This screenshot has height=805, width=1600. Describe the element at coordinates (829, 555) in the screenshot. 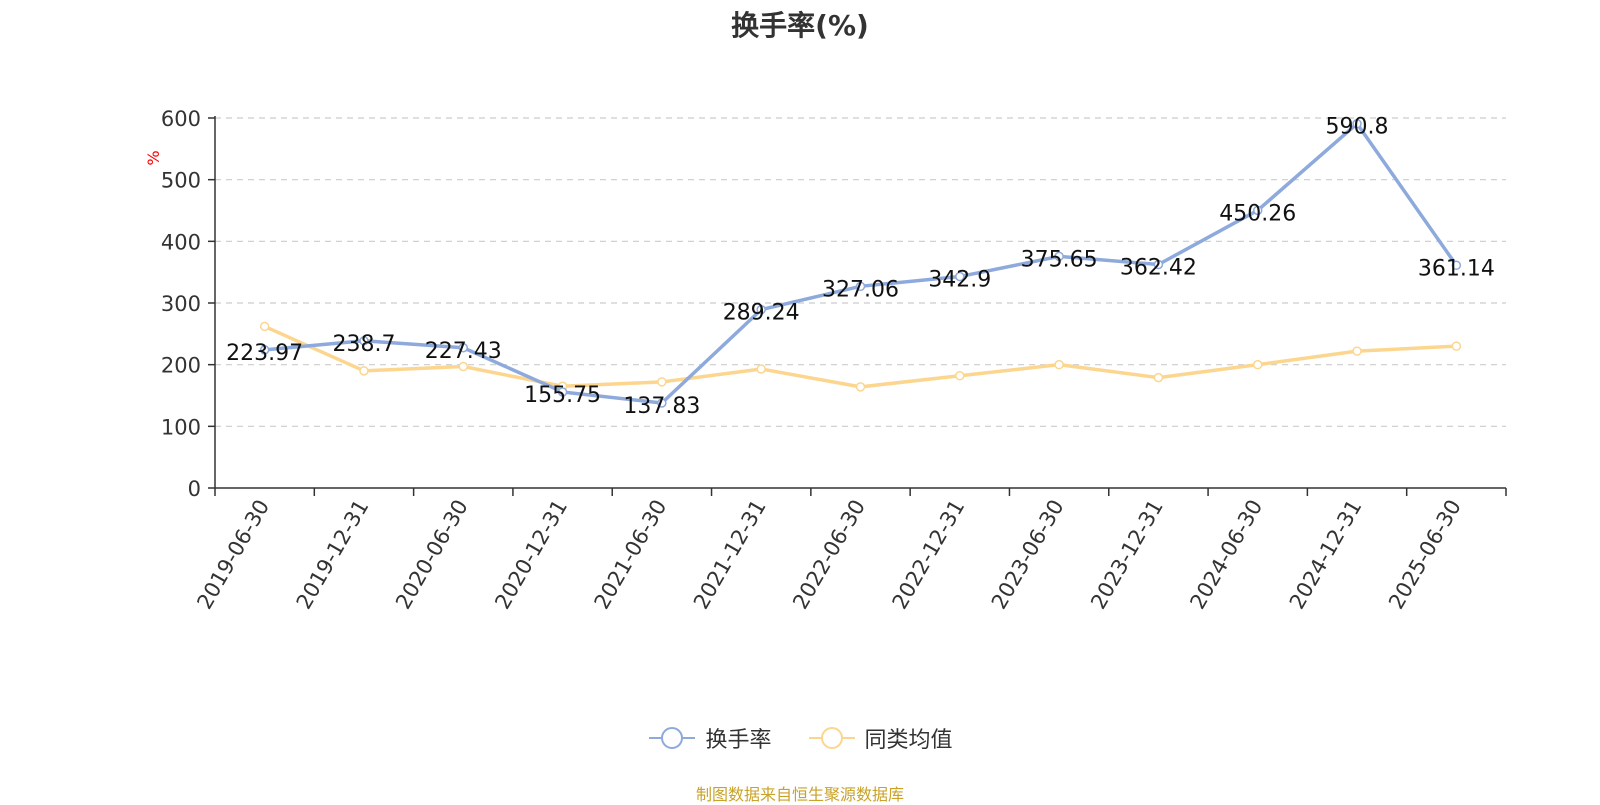

I see `x-tick-label: 2022-06-30` at that location.